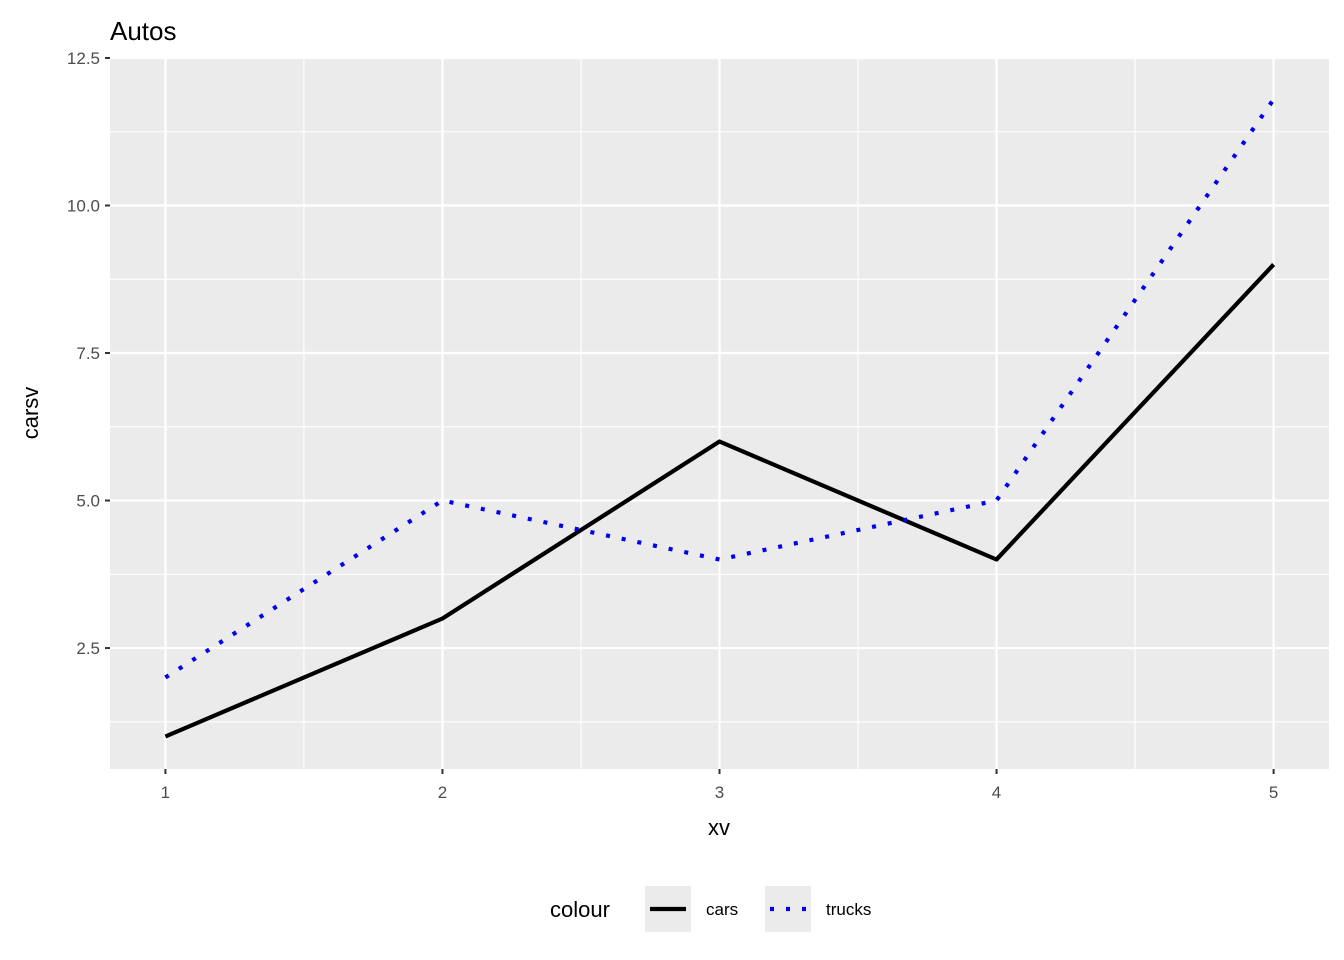 The height and width of the screenshot is (960, 1344). What do you see at coordinates (88, 501) in the screenshot?
I see `y-tick-label: 5.0` at bounding box center [88, 501].